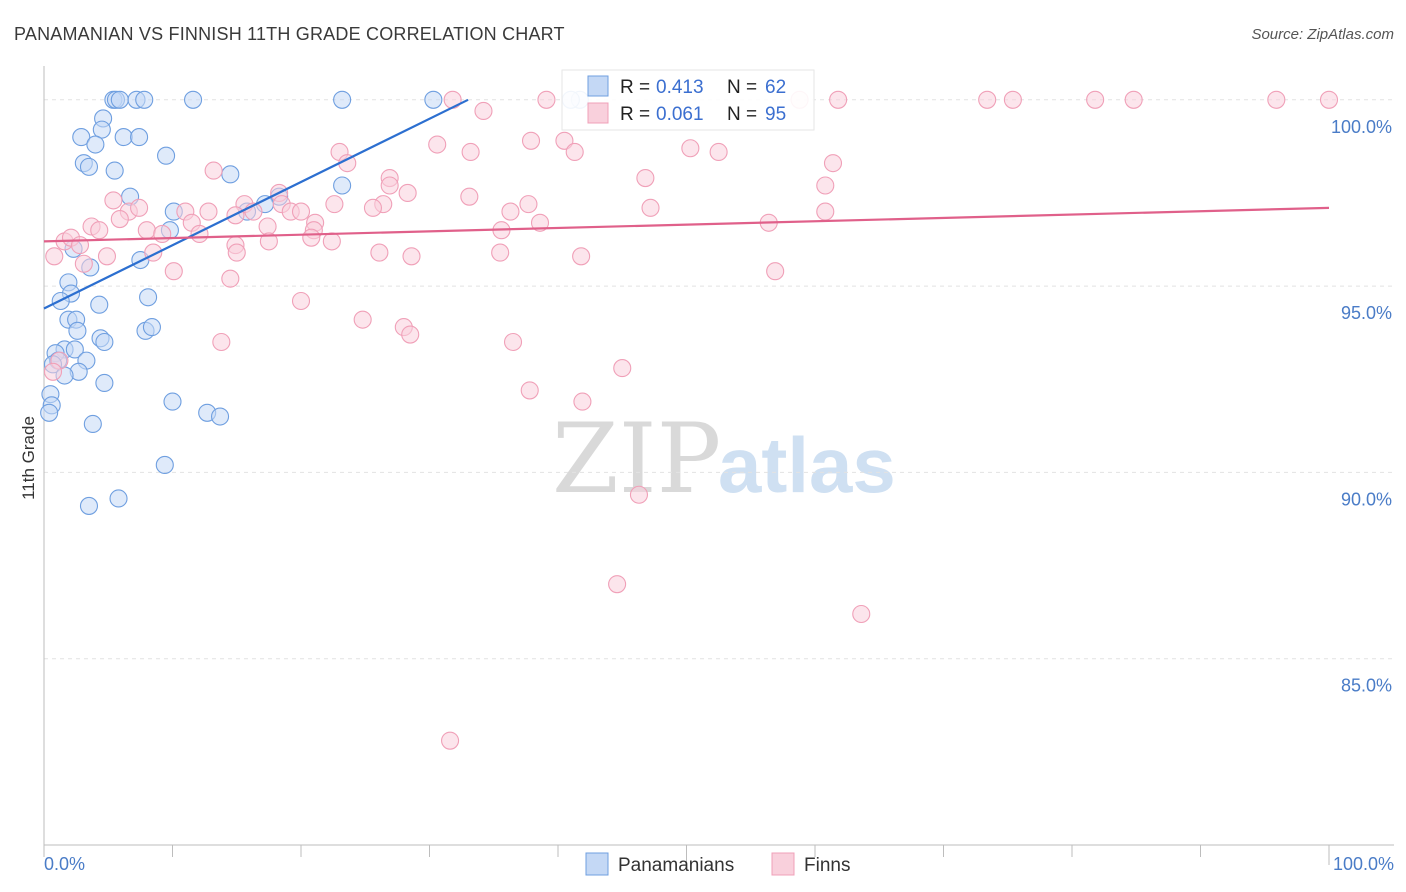  I want to click on y-tick-label-0: 100.0%, so click(1361, 127).